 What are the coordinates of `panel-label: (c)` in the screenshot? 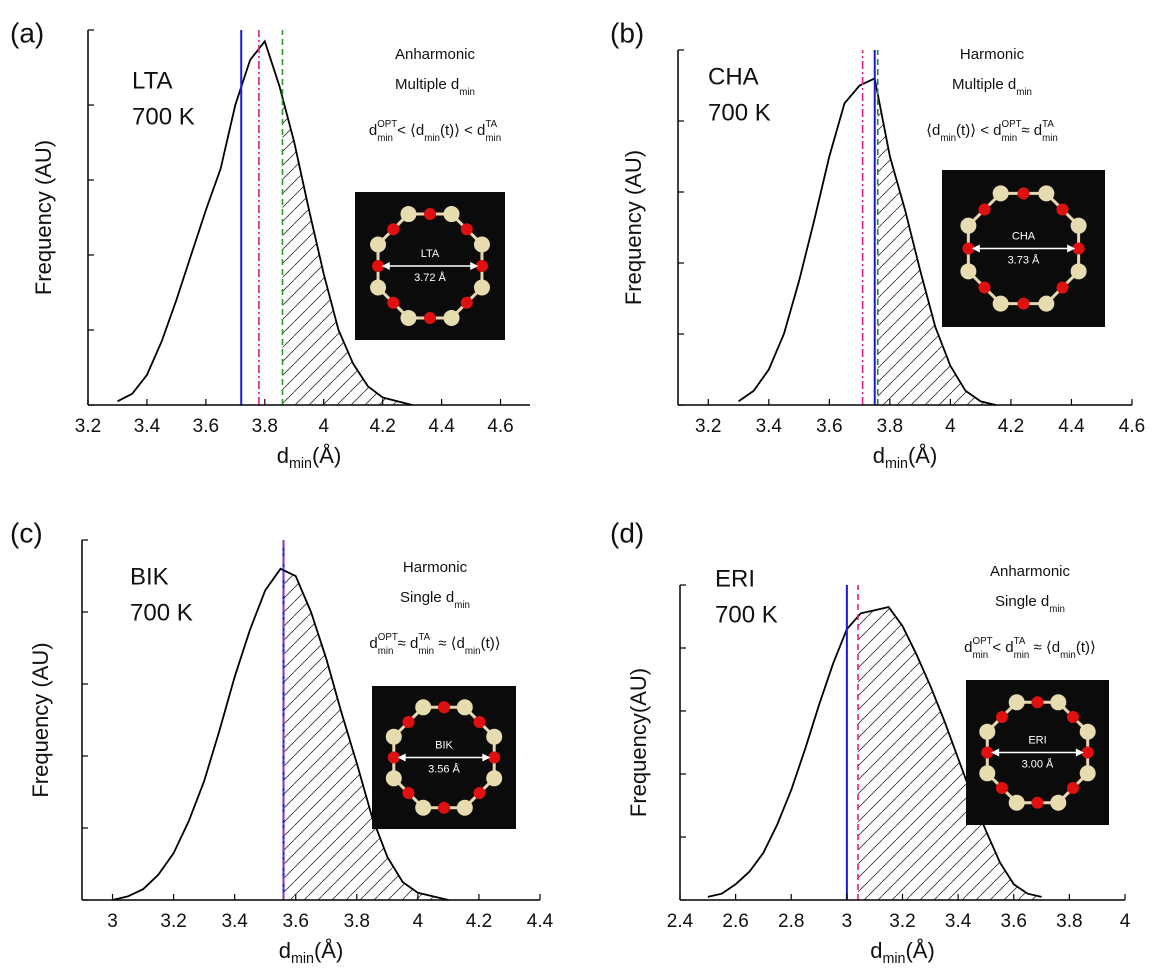 It's located at (26, 532).